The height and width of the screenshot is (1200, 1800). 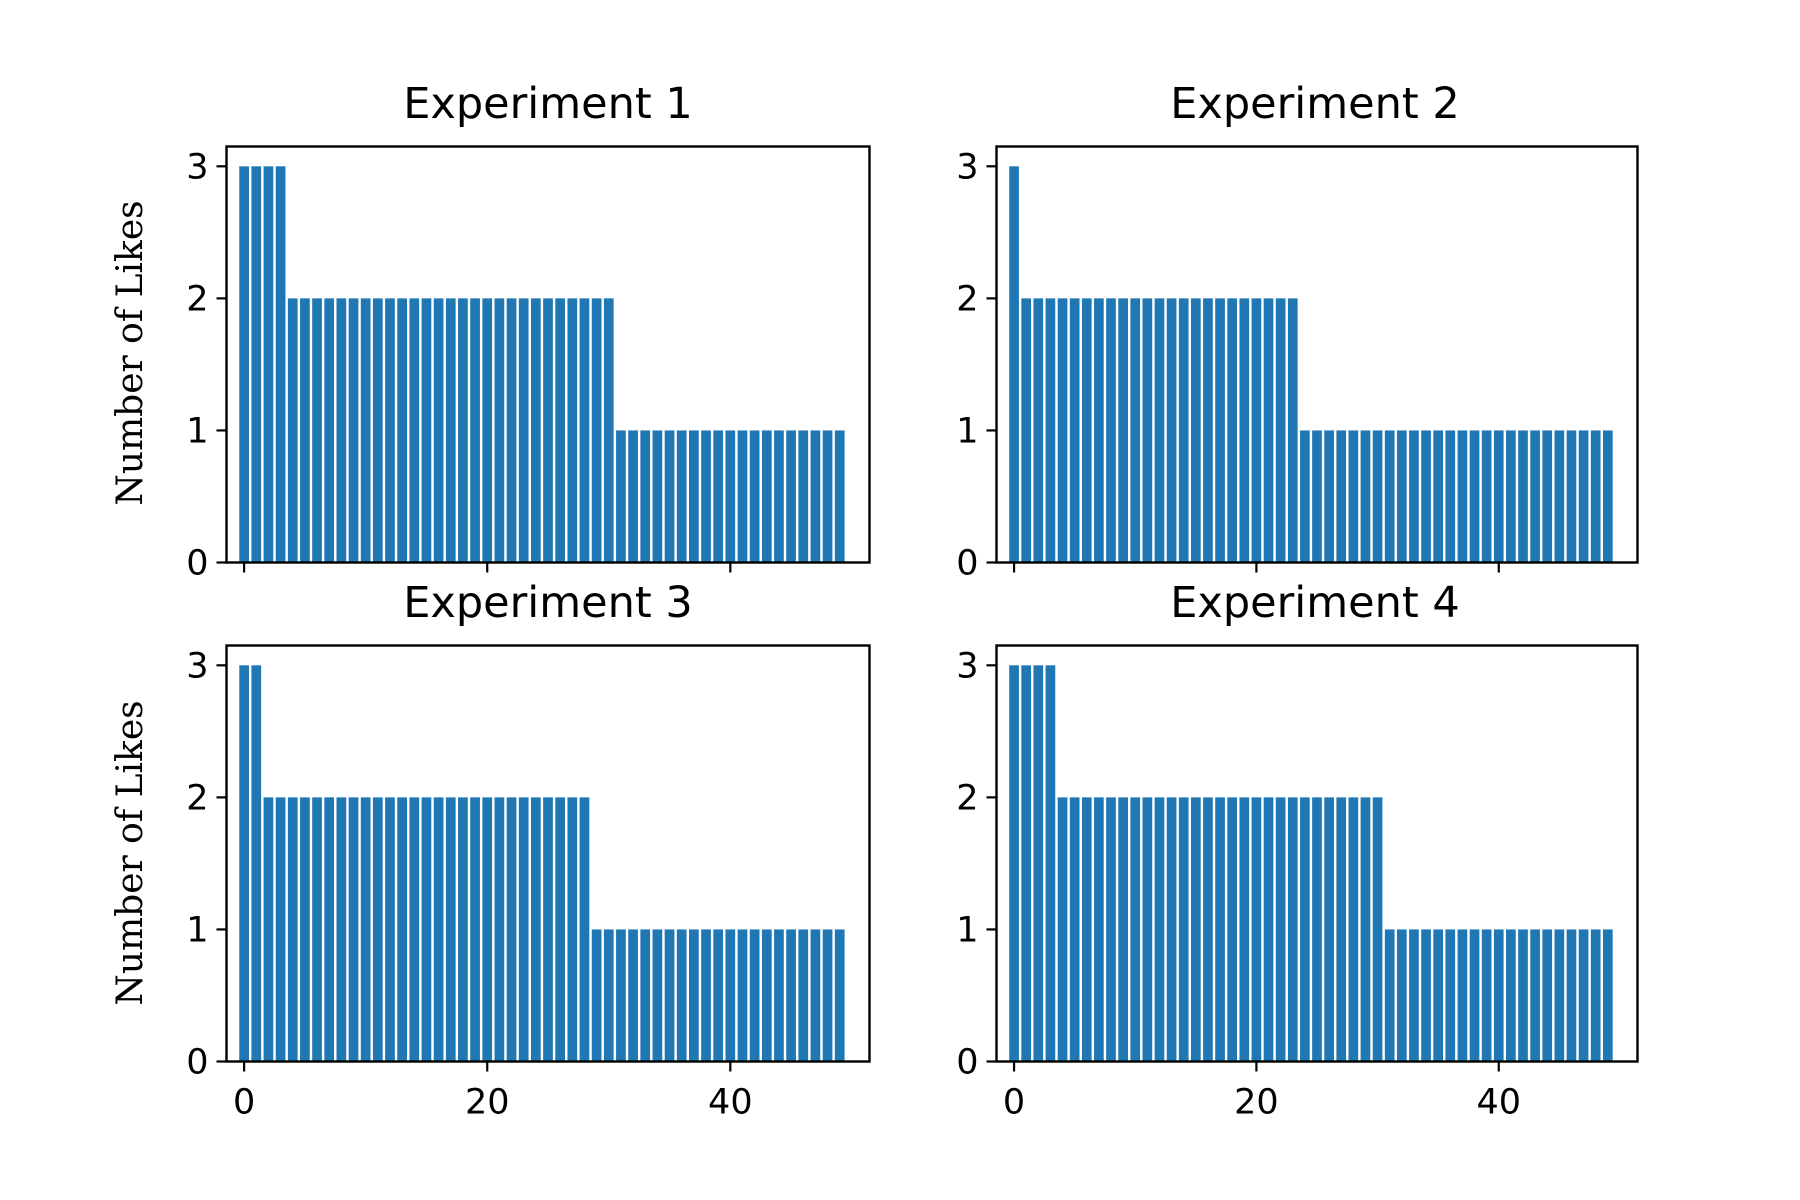 What do you see at coordinates (197, 930) in the screenshot?
I see `y-tick-label: 1` at bounding box center [197, 930].